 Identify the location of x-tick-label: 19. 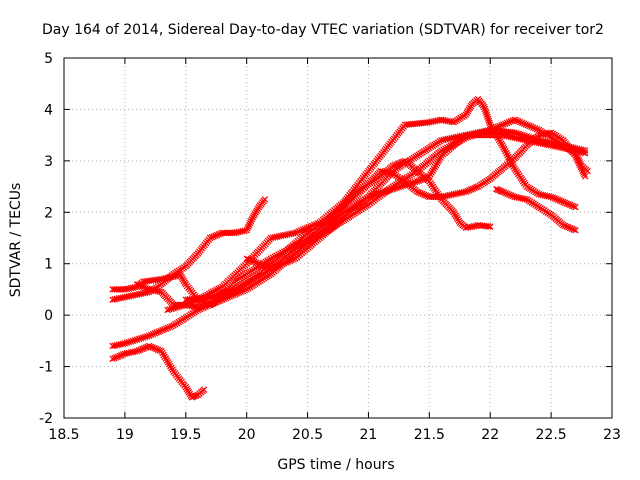
(125, 435).